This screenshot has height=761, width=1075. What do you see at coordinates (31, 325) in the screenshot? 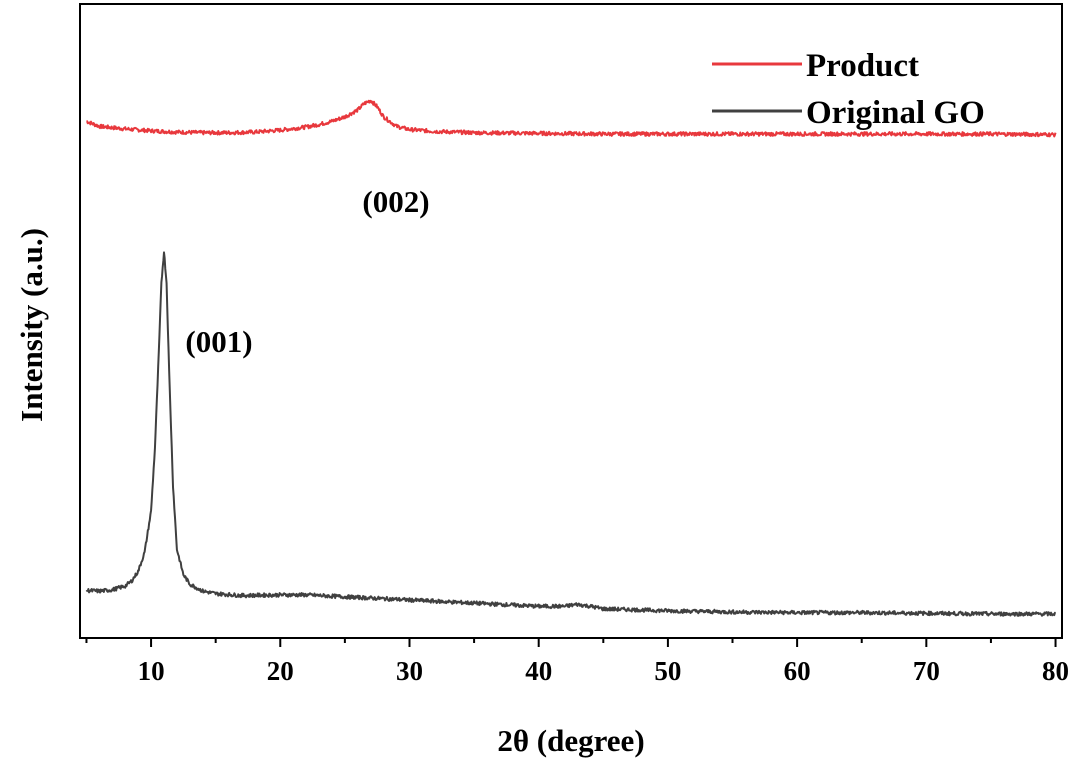
I see `y-axis-title: Intensity (a.u.)` at bounding box center [31, 325].